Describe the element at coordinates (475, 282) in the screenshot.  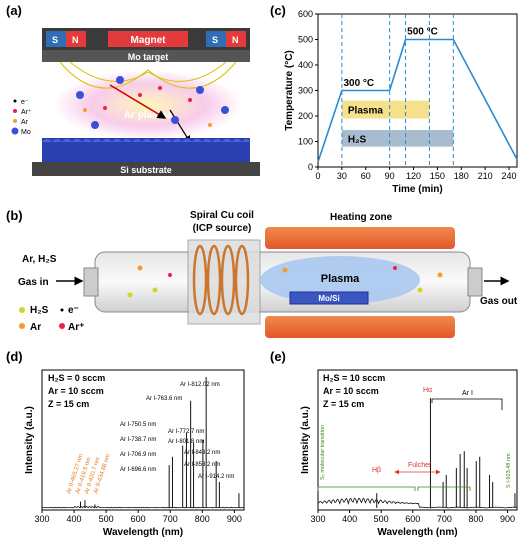
I see `outlet-port` at that location.